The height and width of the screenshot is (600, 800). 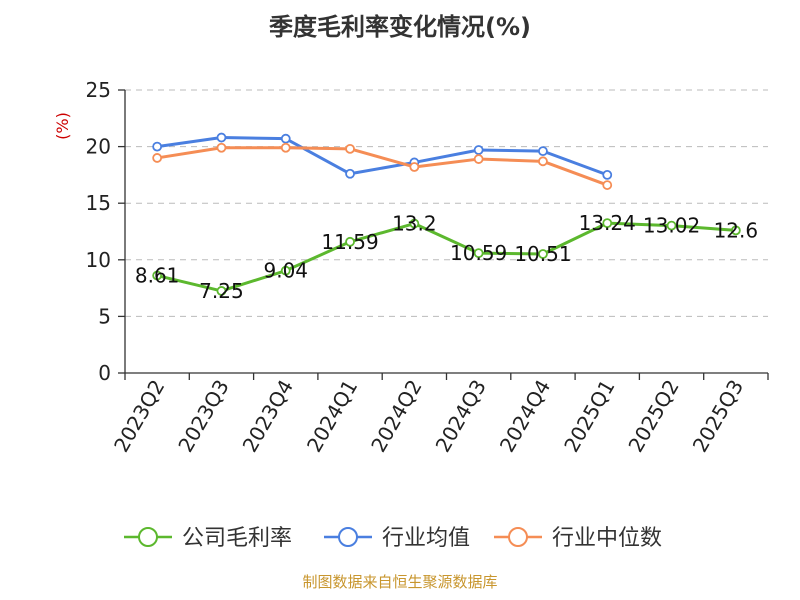 I want to click on data-label-2023Q2: 8.61, so click(x=157, y=276).